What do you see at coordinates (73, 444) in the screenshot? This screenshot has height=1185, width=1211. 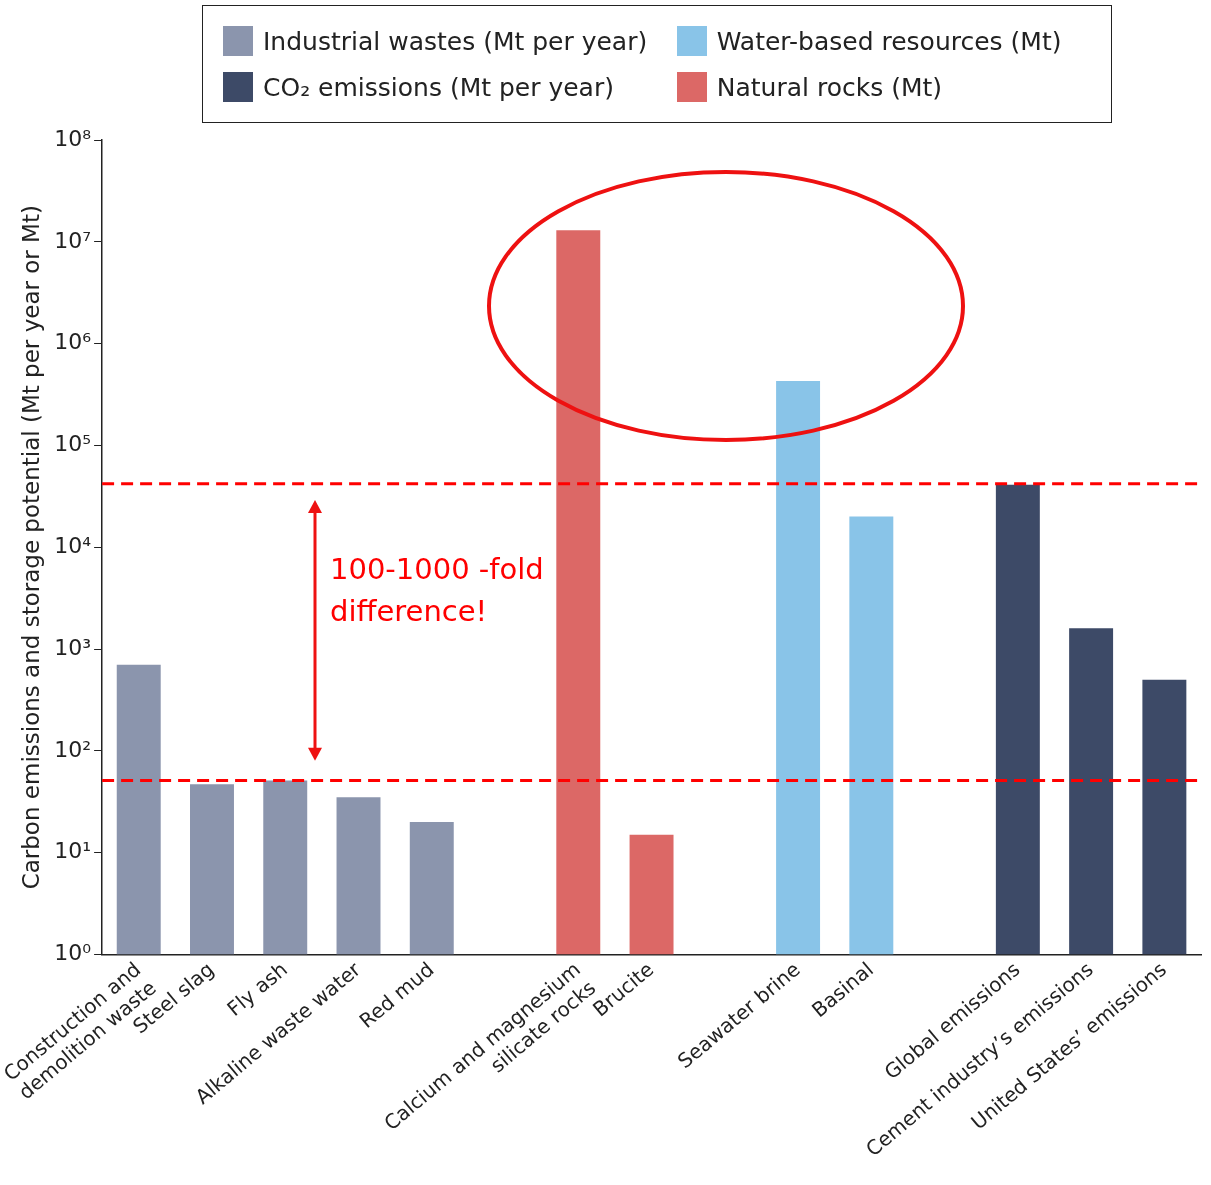 I see `y-tick-label: 10⁵` at bounding box center [73, 444].